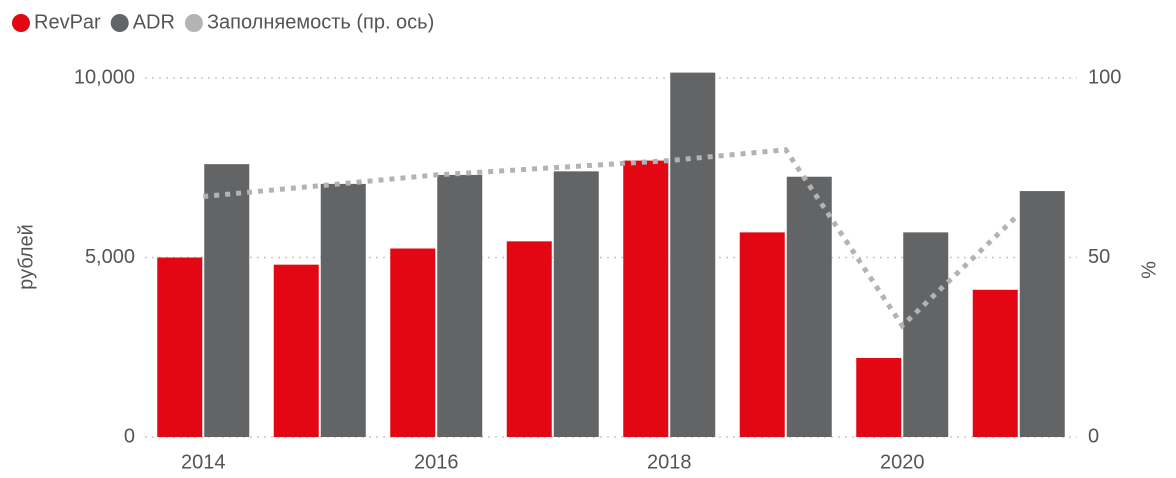 Image resolution: width=1176 pixels, height=478 pixels. What do you see at coordinates (436, 462) in the screenshot?
I see `x-tick-label: 2016` at bounding box center [436, 462].